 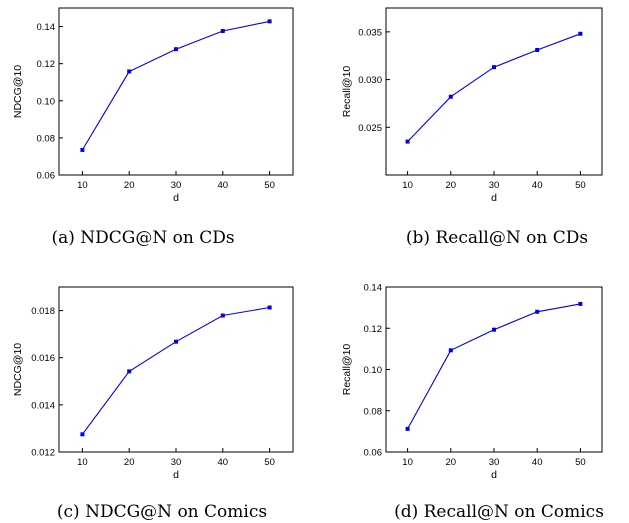 I want to click on panel-caption: (c) NDCG@N on Comics, so click(x=162, y=512).